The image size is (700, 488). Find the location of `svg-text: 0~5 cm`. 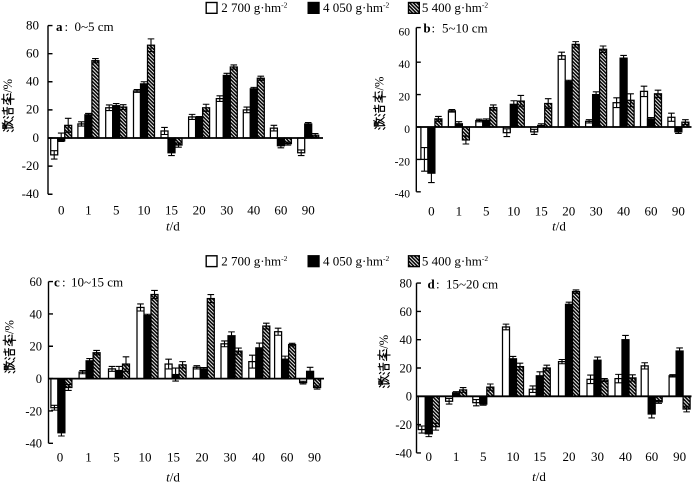

svg-text: 0~5 cm is located at coordinates (94, 26).